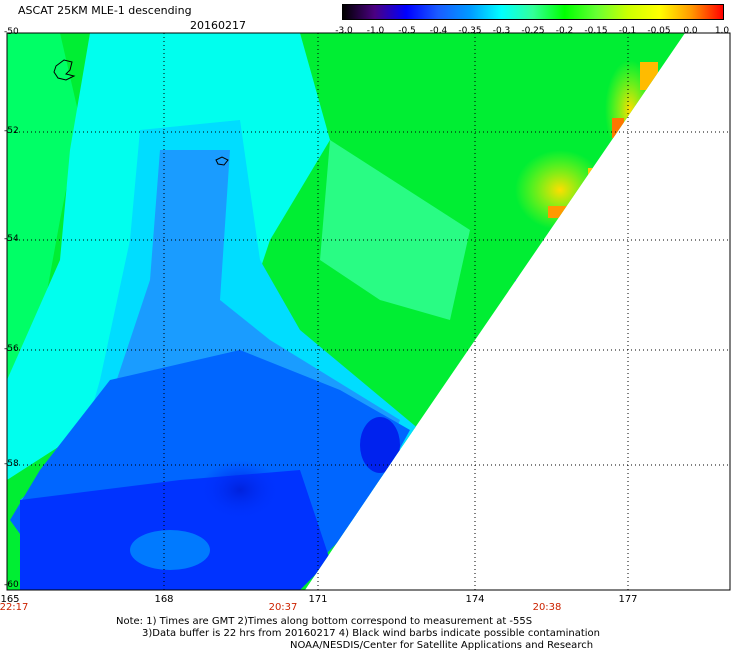  Describe the element at coordinates (141, 112) in the screenshot. I see `coastlines` at that location.